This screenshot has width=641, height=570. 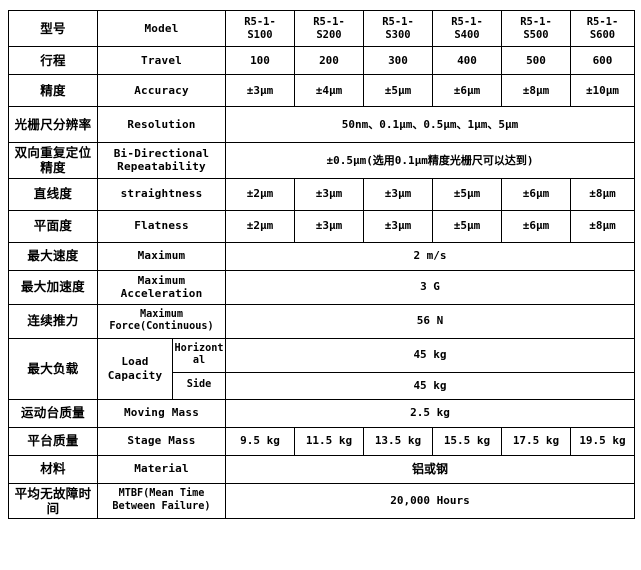 I want to click on row-label-cn-repeatability: 双向重复定位 精度, so click(x=53, y=160).